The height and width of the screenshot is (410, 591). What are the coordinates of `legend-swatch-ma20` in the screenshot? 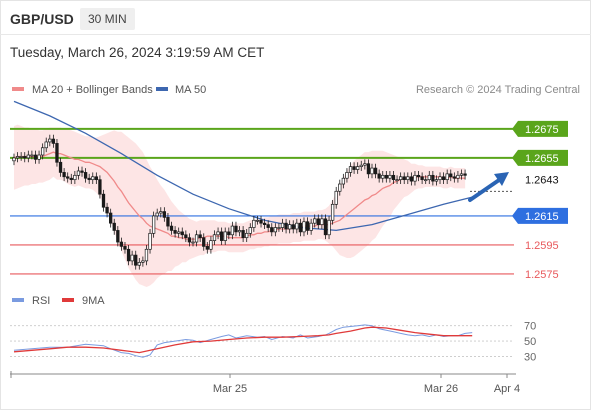 It's located at (18, 89).